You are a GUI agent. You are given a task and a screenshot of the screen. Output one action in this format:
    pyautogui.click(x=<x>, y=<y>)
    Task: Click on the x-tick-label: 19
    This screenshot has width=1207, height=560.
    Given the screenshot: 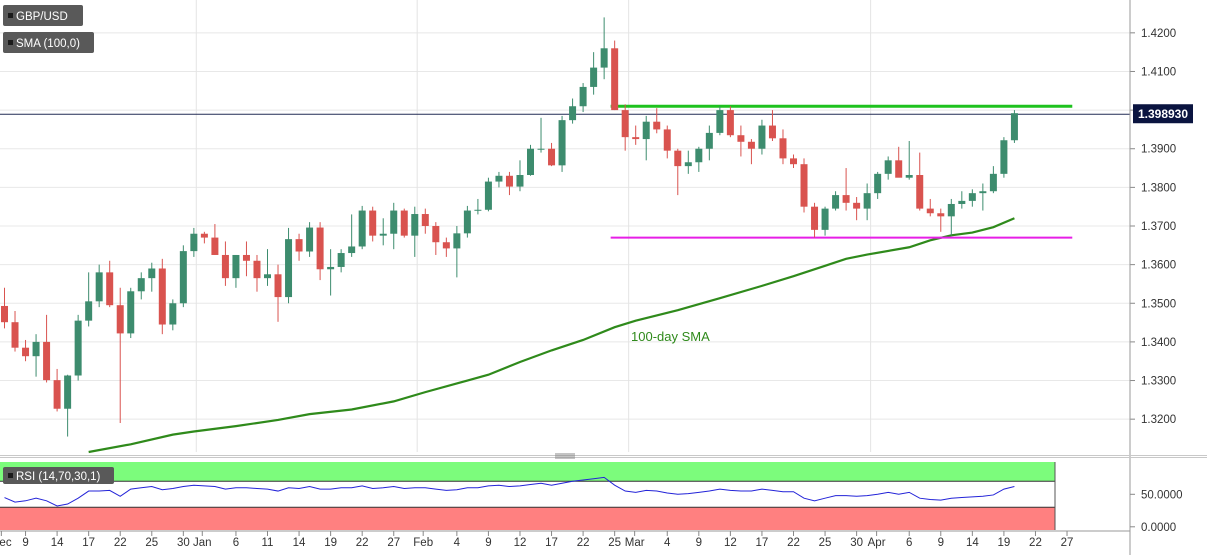 What is the action you would take?
    pyautogui.click(x=330, y=543)
    